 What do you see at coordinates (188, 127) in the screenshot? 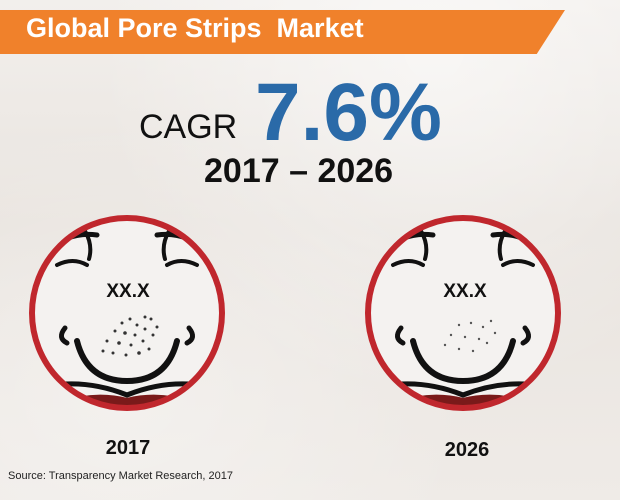
I see `cagr-label: CAGR` at bounding box center [188, 127].